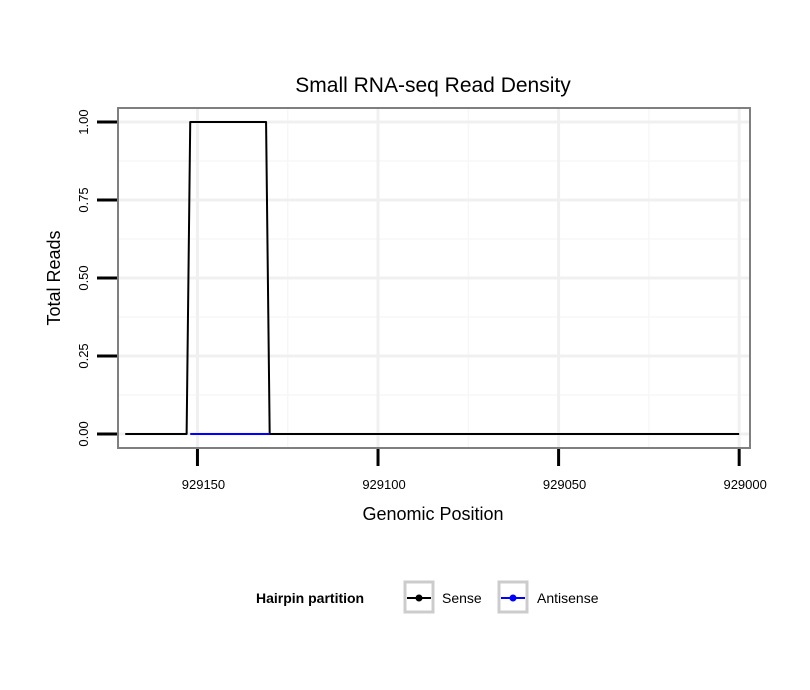 Image resolution: width=810 pixels, height=690 pixels. What do you see at coordinates (433, 85) in the screenshot?
I see `chart-title: Small RNA-seq Read Density` at bounding box center [433, 85].